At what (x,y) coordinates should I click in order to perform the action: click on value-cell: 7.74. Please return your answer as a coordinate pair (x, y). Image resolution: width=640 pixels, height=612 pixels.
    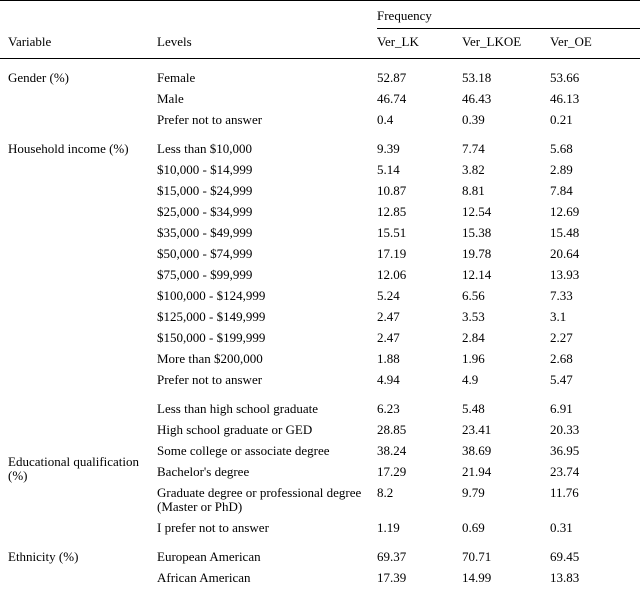
    Looking at the image, I should click on (473, 148).